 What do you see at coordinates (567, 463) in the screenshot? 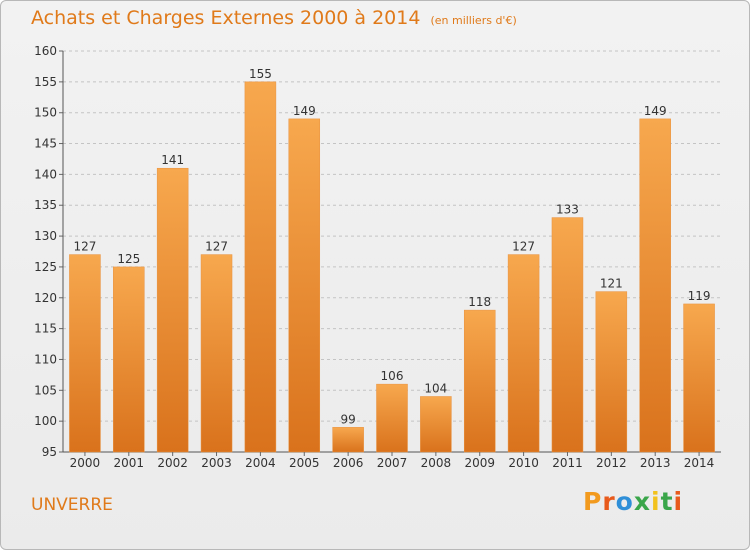
I see `x-tick-label: 2011` at bounding box center [567, 463].